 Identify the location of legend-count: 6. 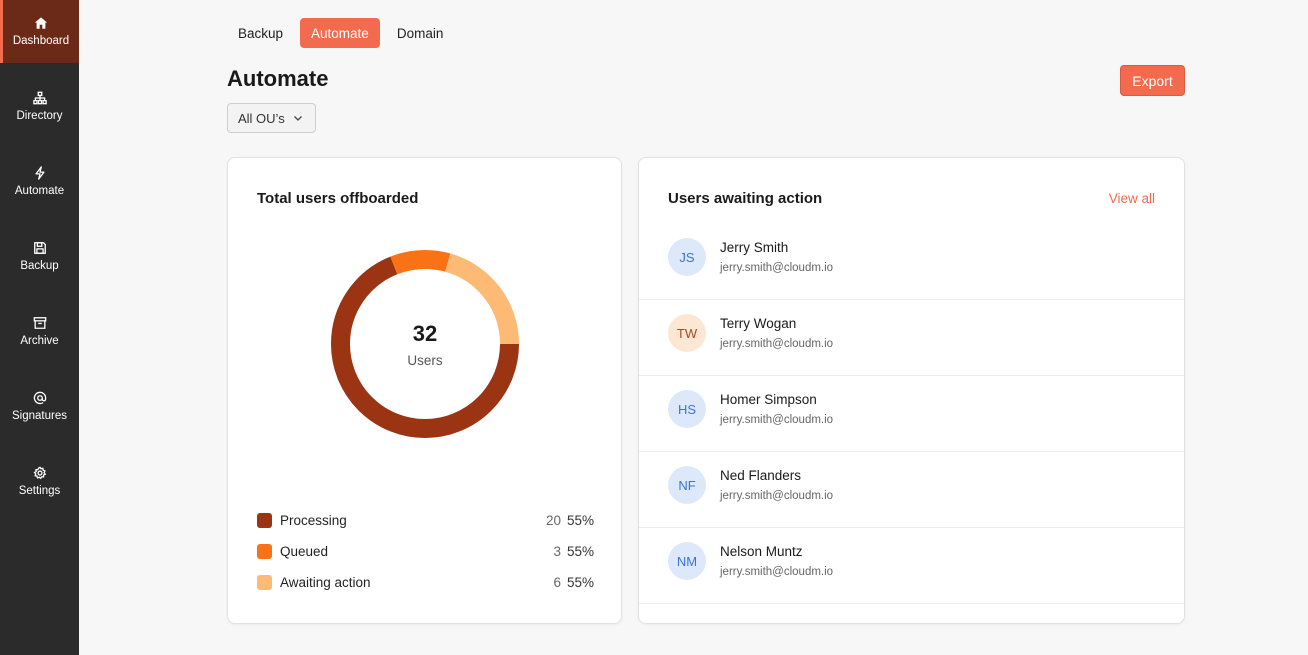
(557, 582).